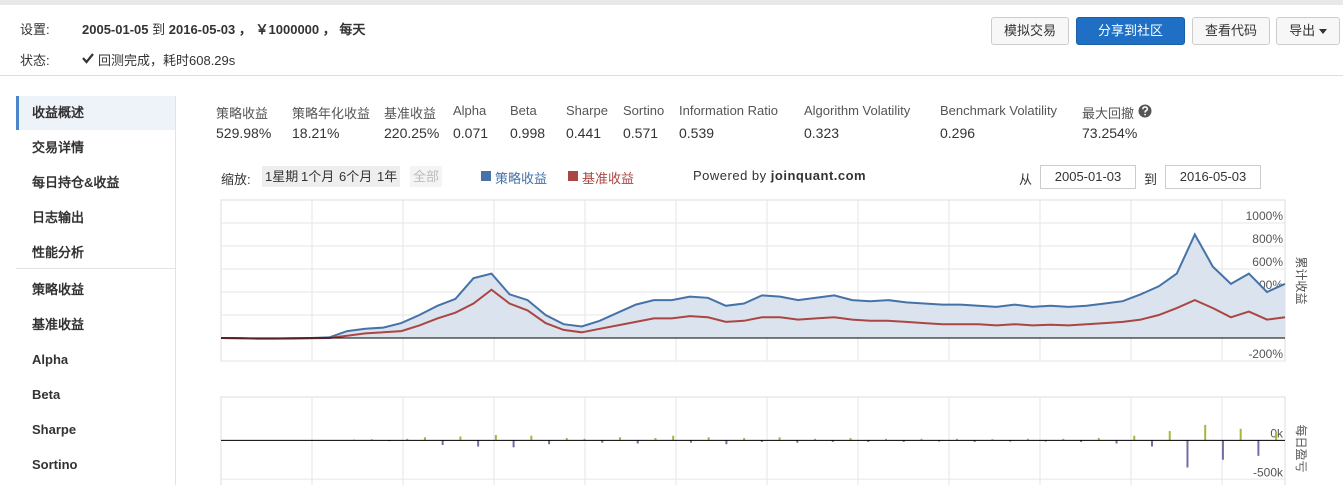 The height and width of the screenshot is (485, 1343). What do you see at coordinates (54, 429) in the screenshot?
I see `menu-item: Sharpe` at bounding box center [54, 429].